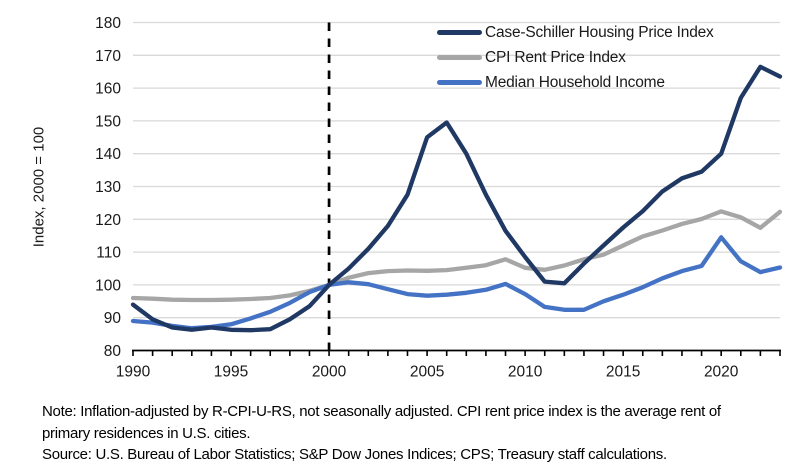 This screenshot has width=802, height=474. Describe the element at coordinates (133, 372) in the screenshot. I see `x-tick-label: 1990` at that location.